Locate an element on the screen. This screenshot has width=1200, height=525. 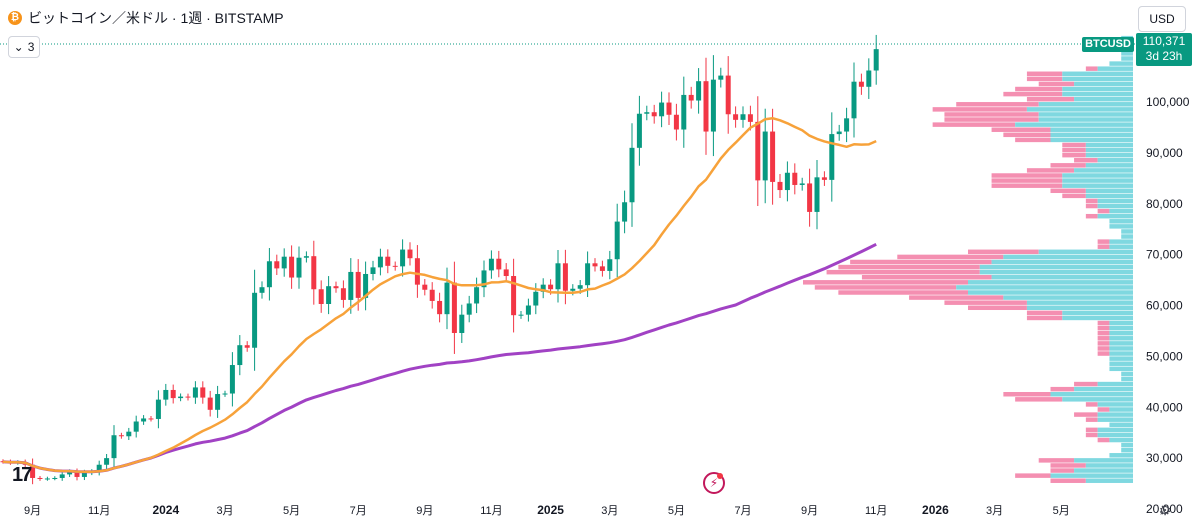
y-tick-label: 60,000 is located at coordinates (1164, 306).